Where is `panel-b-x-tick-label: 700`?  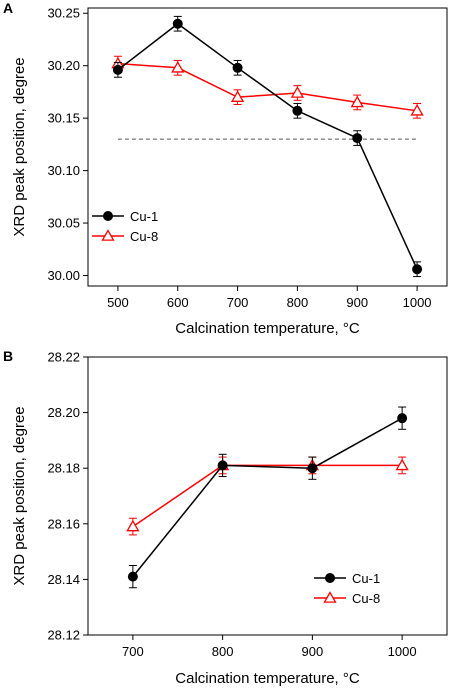 panel-b-x-tick-label: 700 is located at coordinates (133, 651).